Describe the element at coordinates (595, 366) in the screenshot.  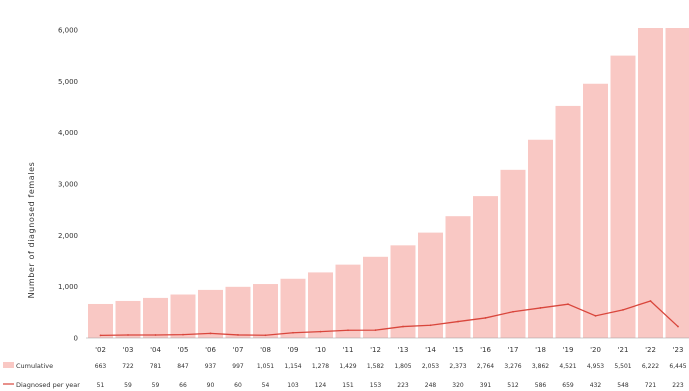
I see `cumulative-value-label: 4,953` at that location.